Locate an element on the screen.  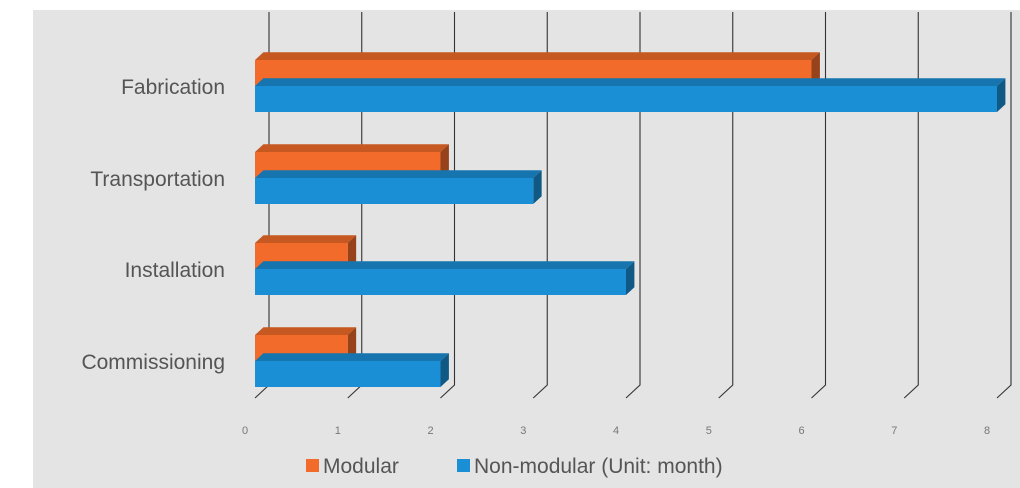
category-label: Fabrication is located at coordinates (173, 87).